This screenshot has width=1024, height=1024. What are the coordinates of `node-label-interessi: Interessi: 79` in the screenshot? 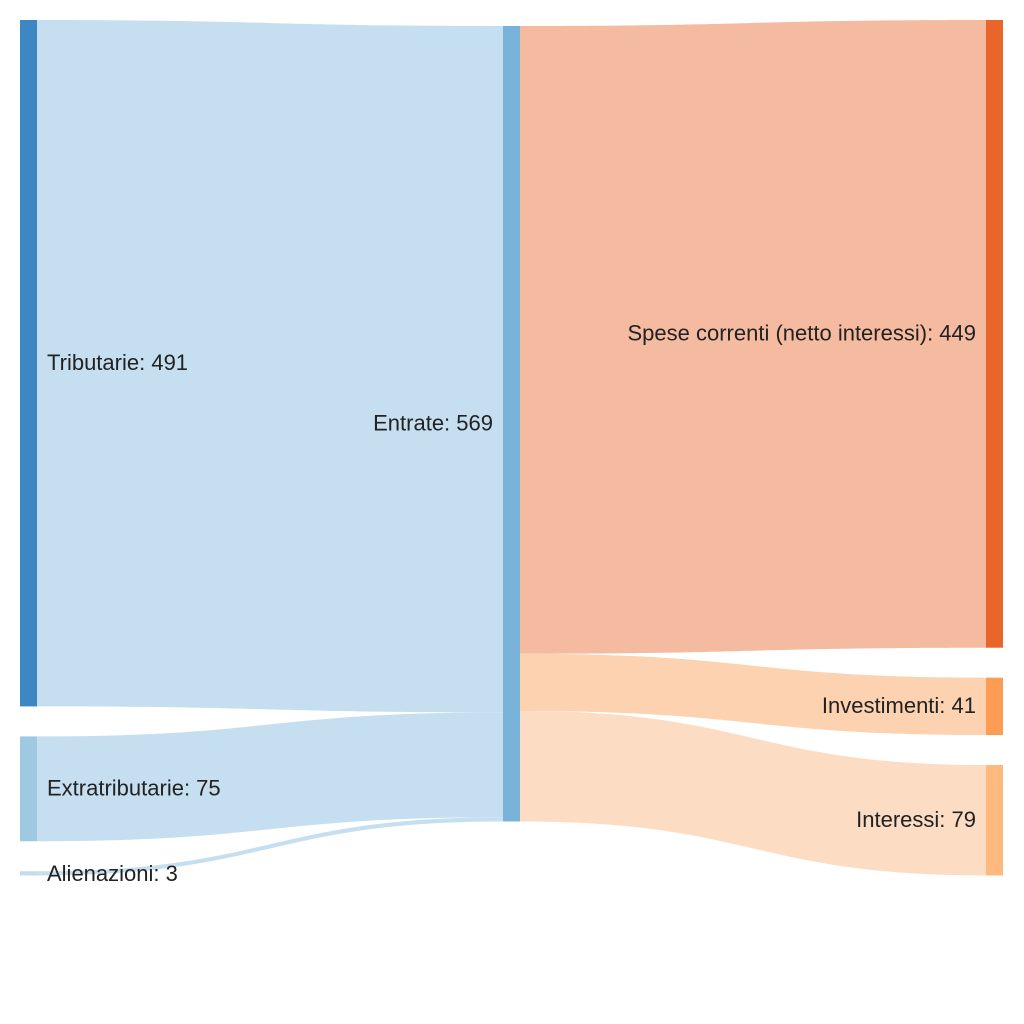 It's located at (916, 819).